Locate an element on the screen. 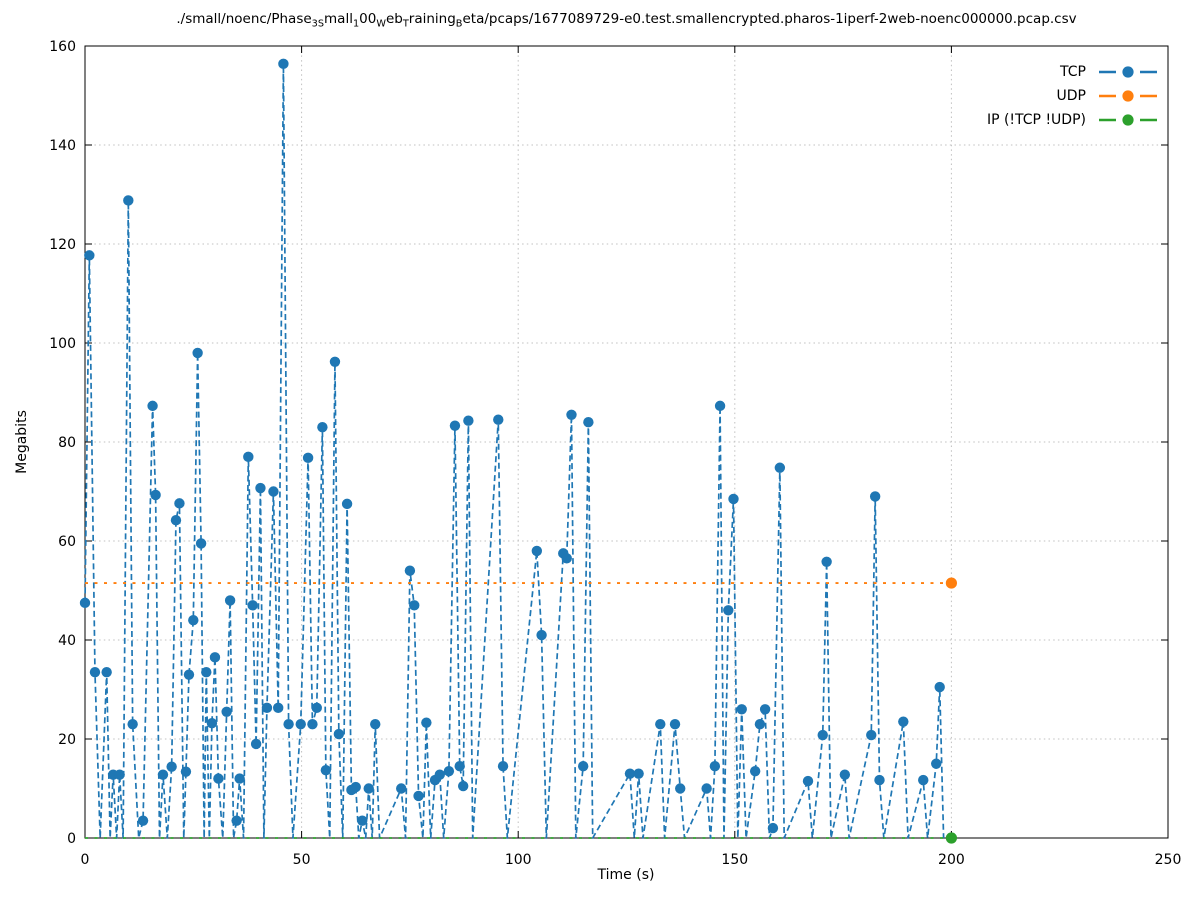 The width and height of the screenshot is (1197, 900). legend-row-ip-tcp-udp: IP (!TCP !UDP) is located at coordinates (1072, 120).